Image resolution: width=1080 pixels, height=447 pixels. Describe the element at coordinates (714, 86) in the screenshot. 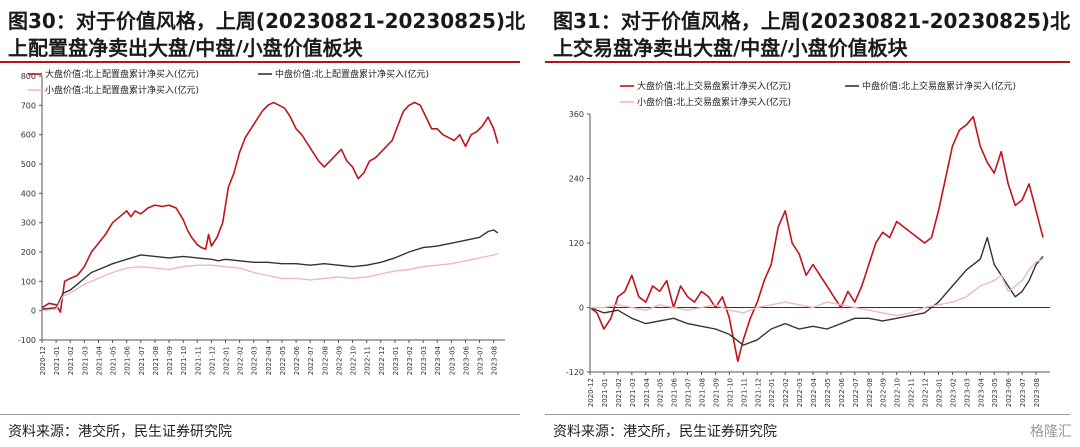

I see `legend-label: 大盘价值:北上交易盘累计净买入(亿元)` at that location.